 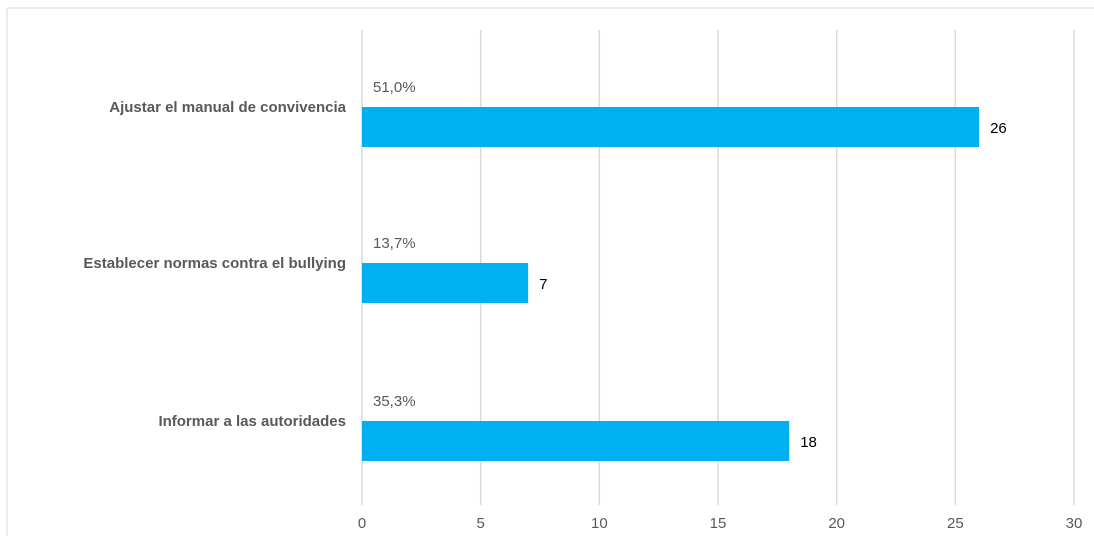 I want to click on x-tick-label: 0, so click(x=362, y=523).